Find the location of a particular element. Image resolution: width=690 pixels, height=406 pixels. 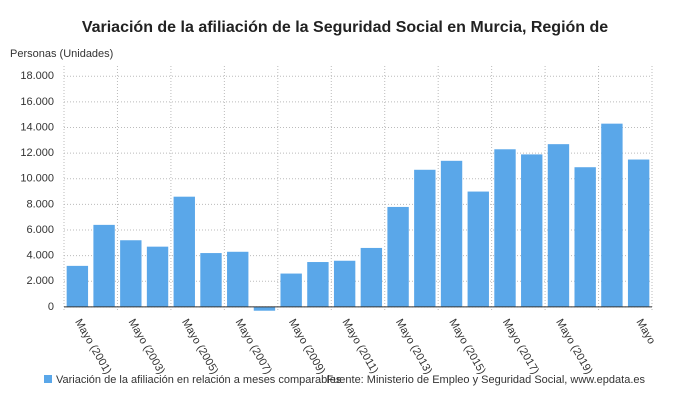

x-tick-label: Mayo (2015) is located at coordinates (466, 346).